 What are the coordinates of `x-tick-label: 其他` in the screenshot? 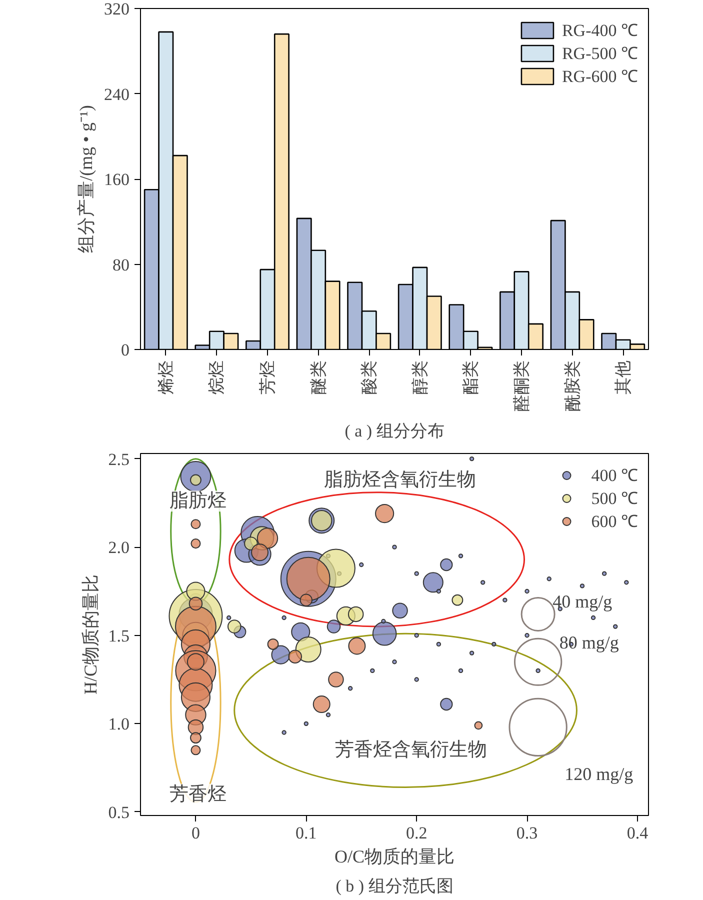 It's located at (623, 377).